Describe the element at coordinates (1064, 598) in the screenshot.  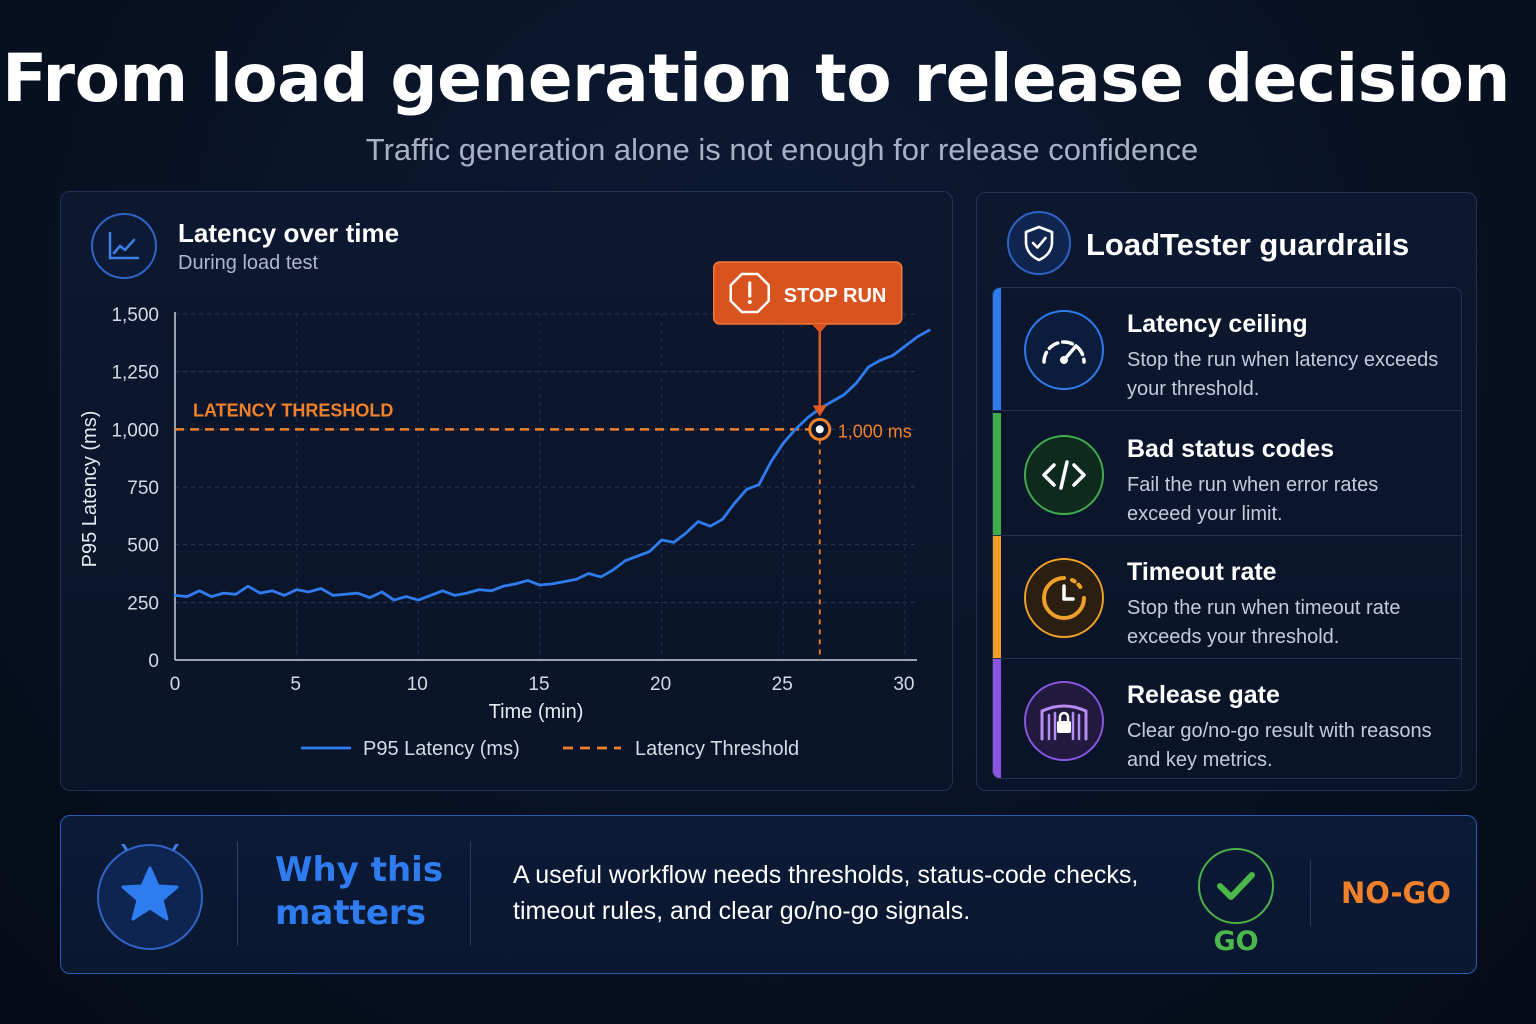
I see `timer-icon` at that location.